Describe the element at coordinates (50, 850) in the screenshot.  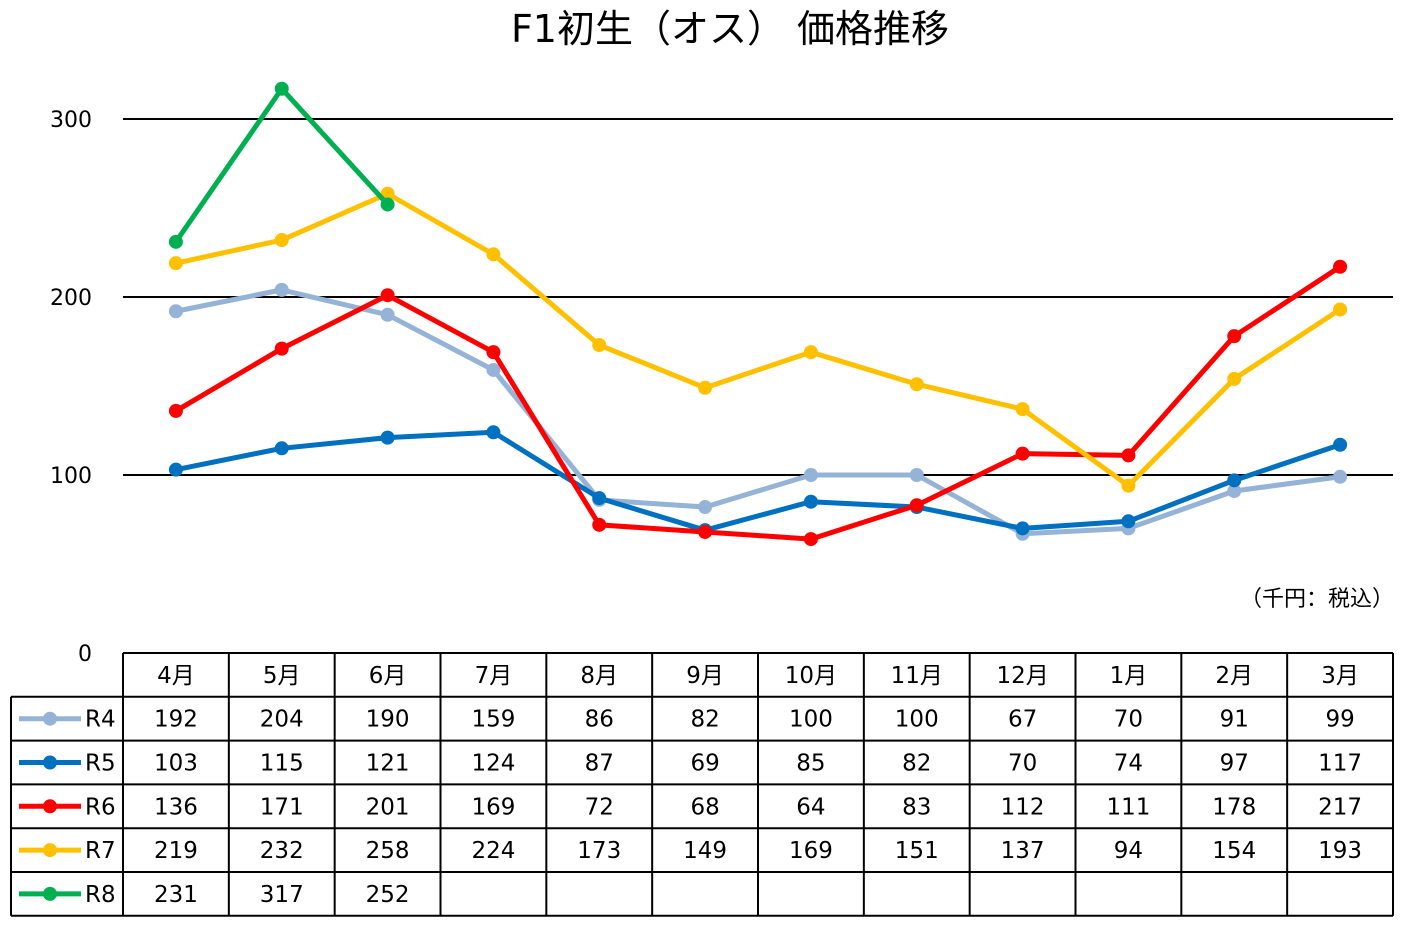
I see `legend-marker-R7` at that location.